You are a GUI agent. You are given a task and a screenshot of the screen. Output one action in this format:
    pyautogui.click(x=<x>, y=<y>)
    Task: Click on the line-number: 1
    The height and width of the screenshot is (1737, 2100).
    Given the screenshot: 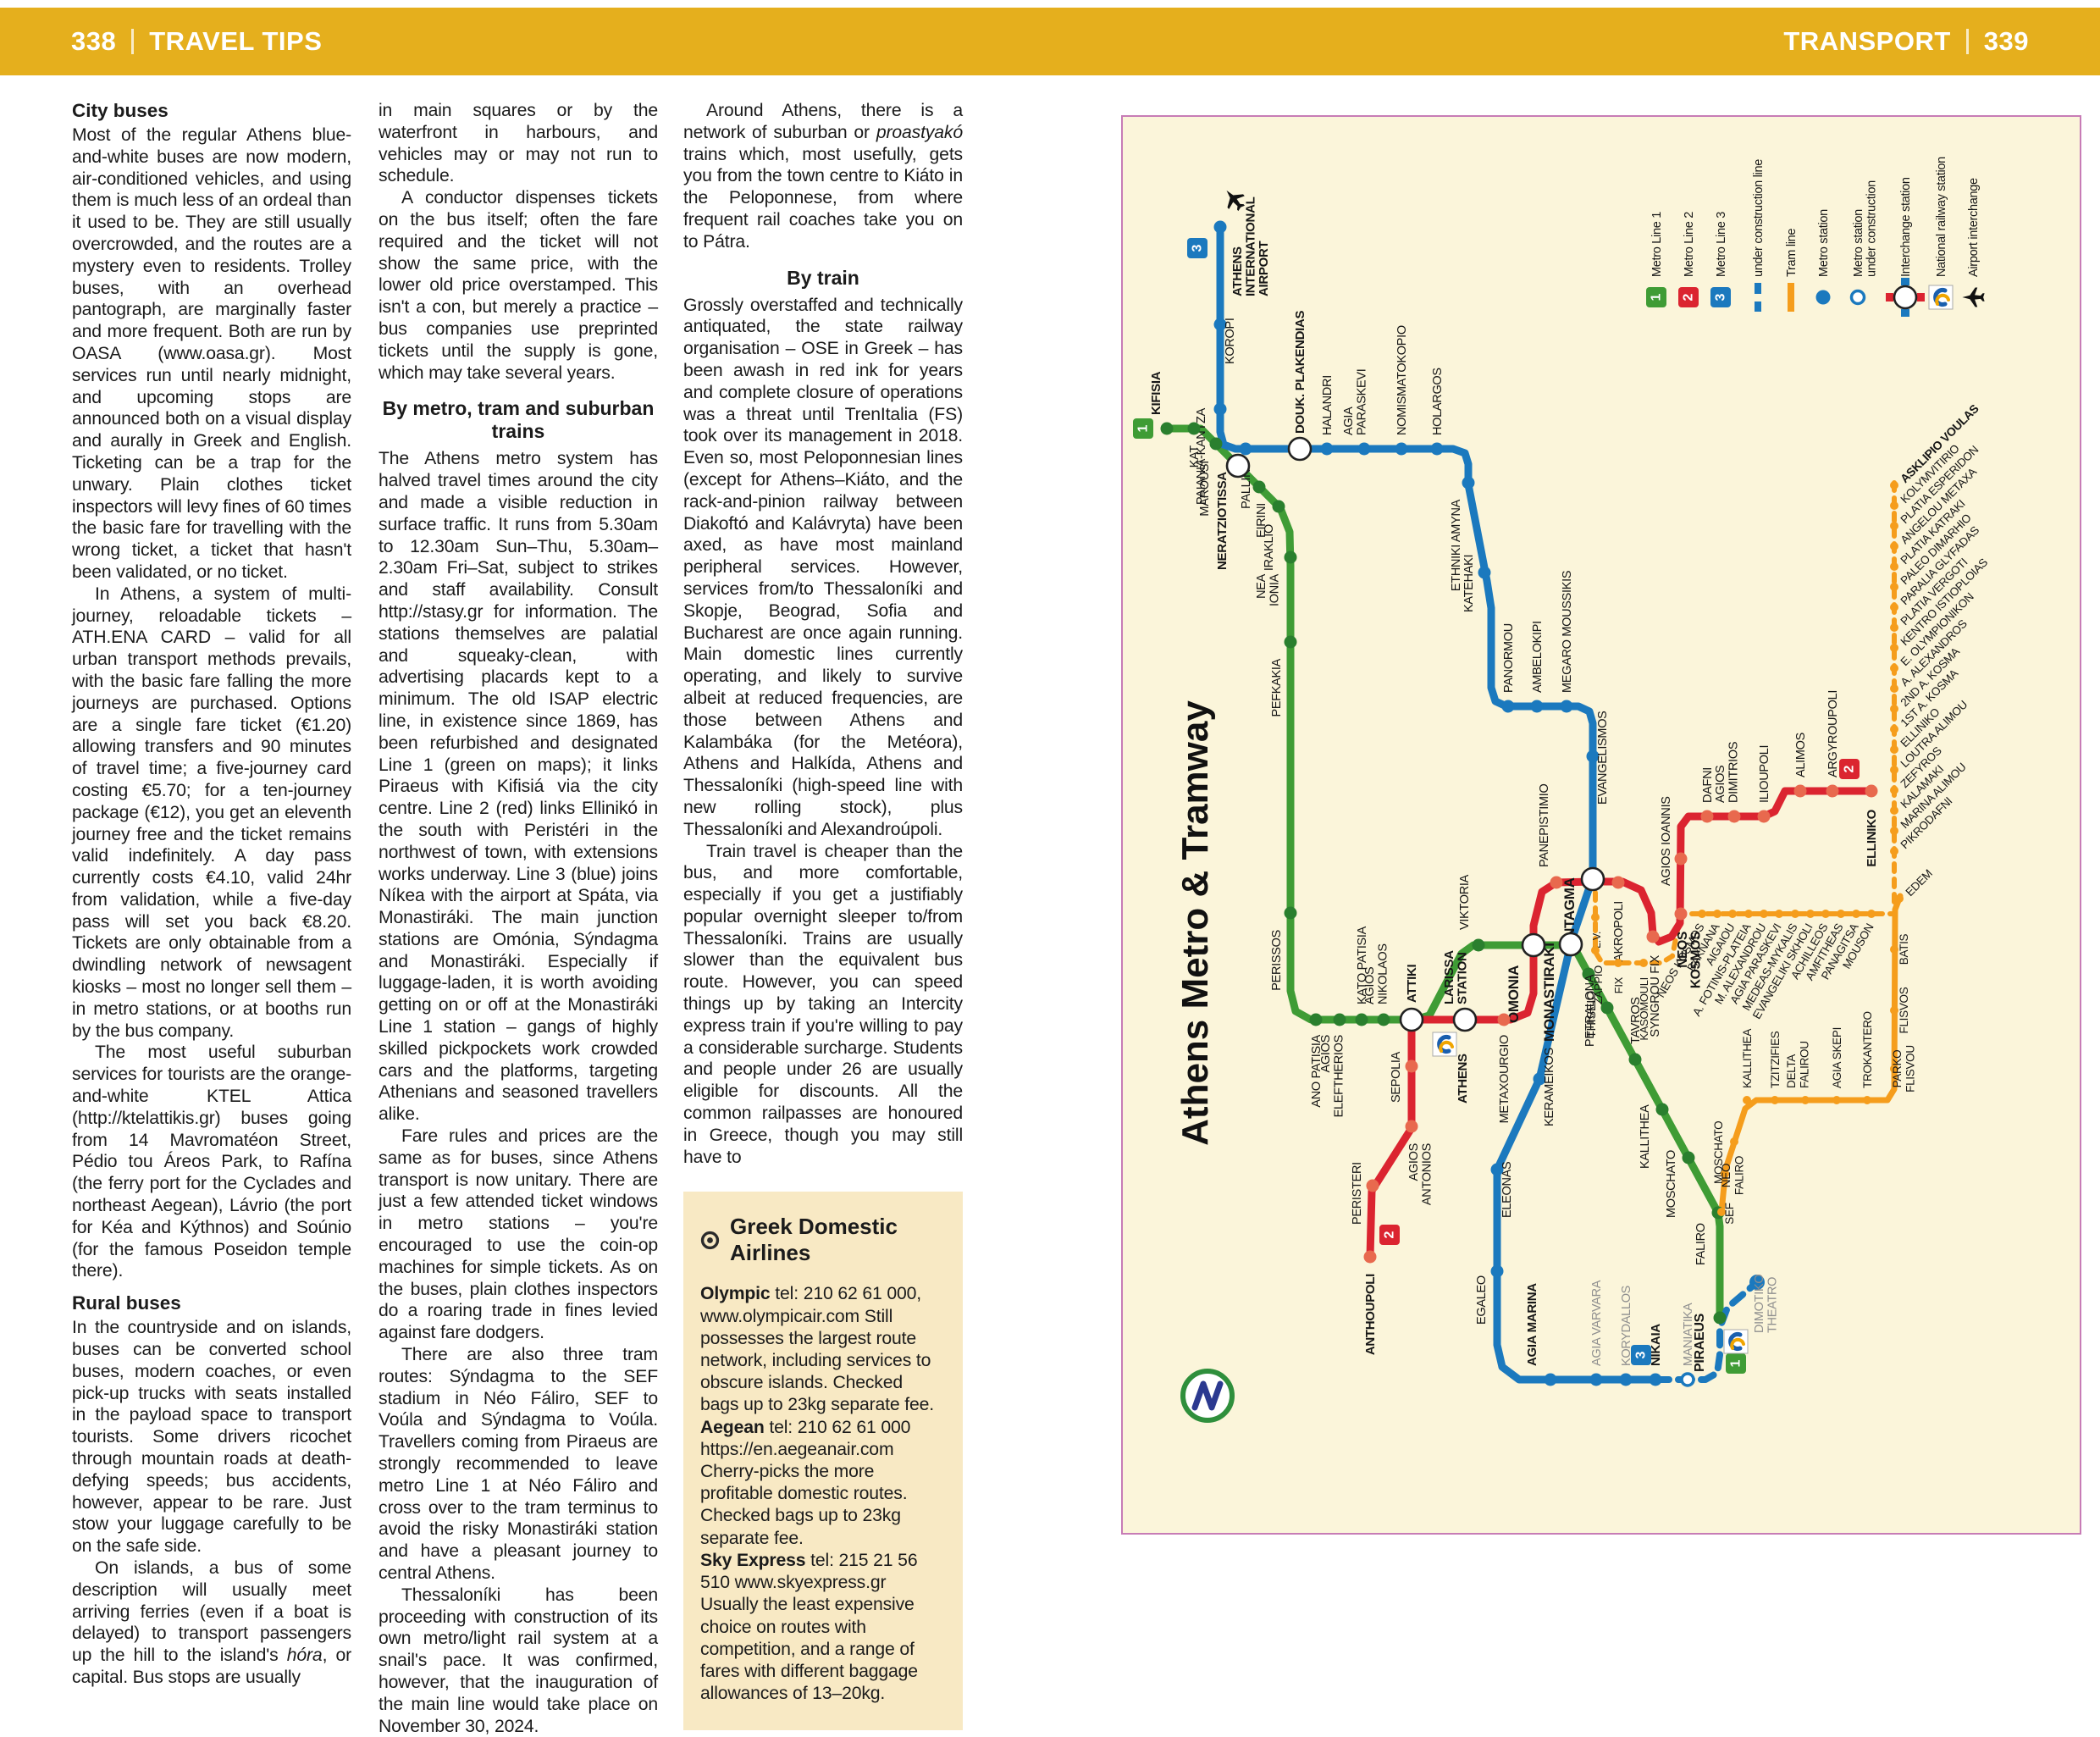 What is the action you would take?
    pyautogui.click(x=1143, y=428)
    